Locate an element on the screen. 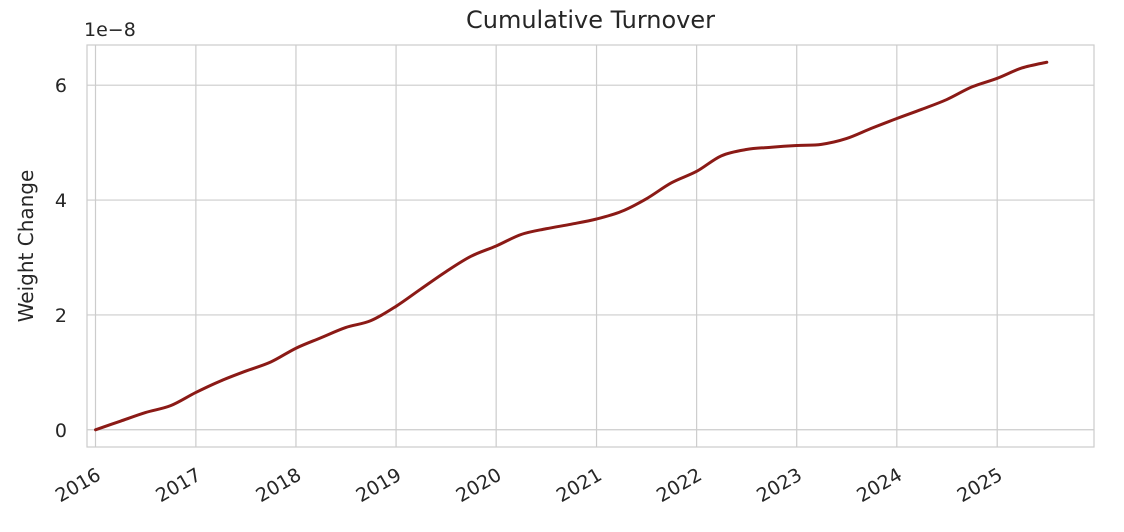  x-tick-label-2022: 2022 is located at coordinates (679, 485).